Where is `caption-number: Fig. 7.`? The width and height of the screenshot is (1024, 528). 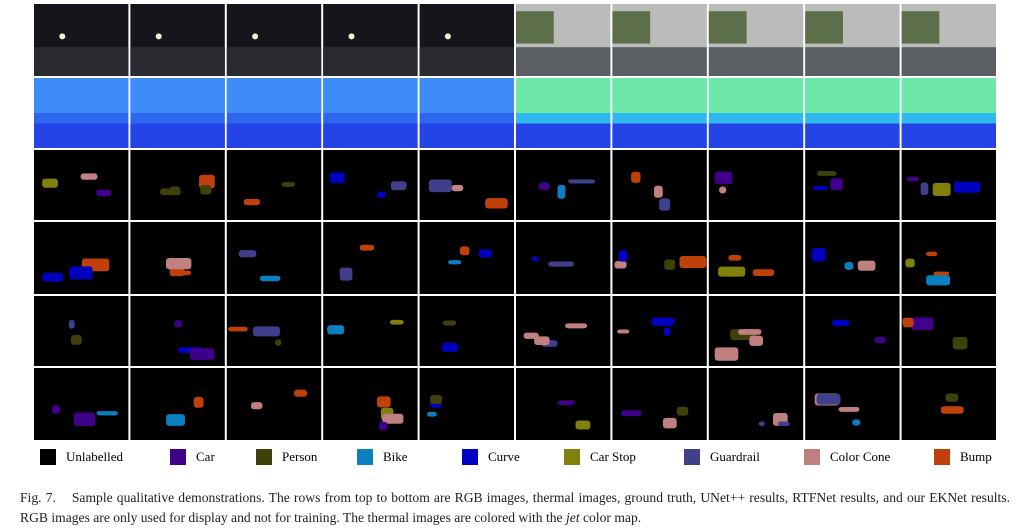
caption-number: Fig. 7. is located at coordinates (38, 497).